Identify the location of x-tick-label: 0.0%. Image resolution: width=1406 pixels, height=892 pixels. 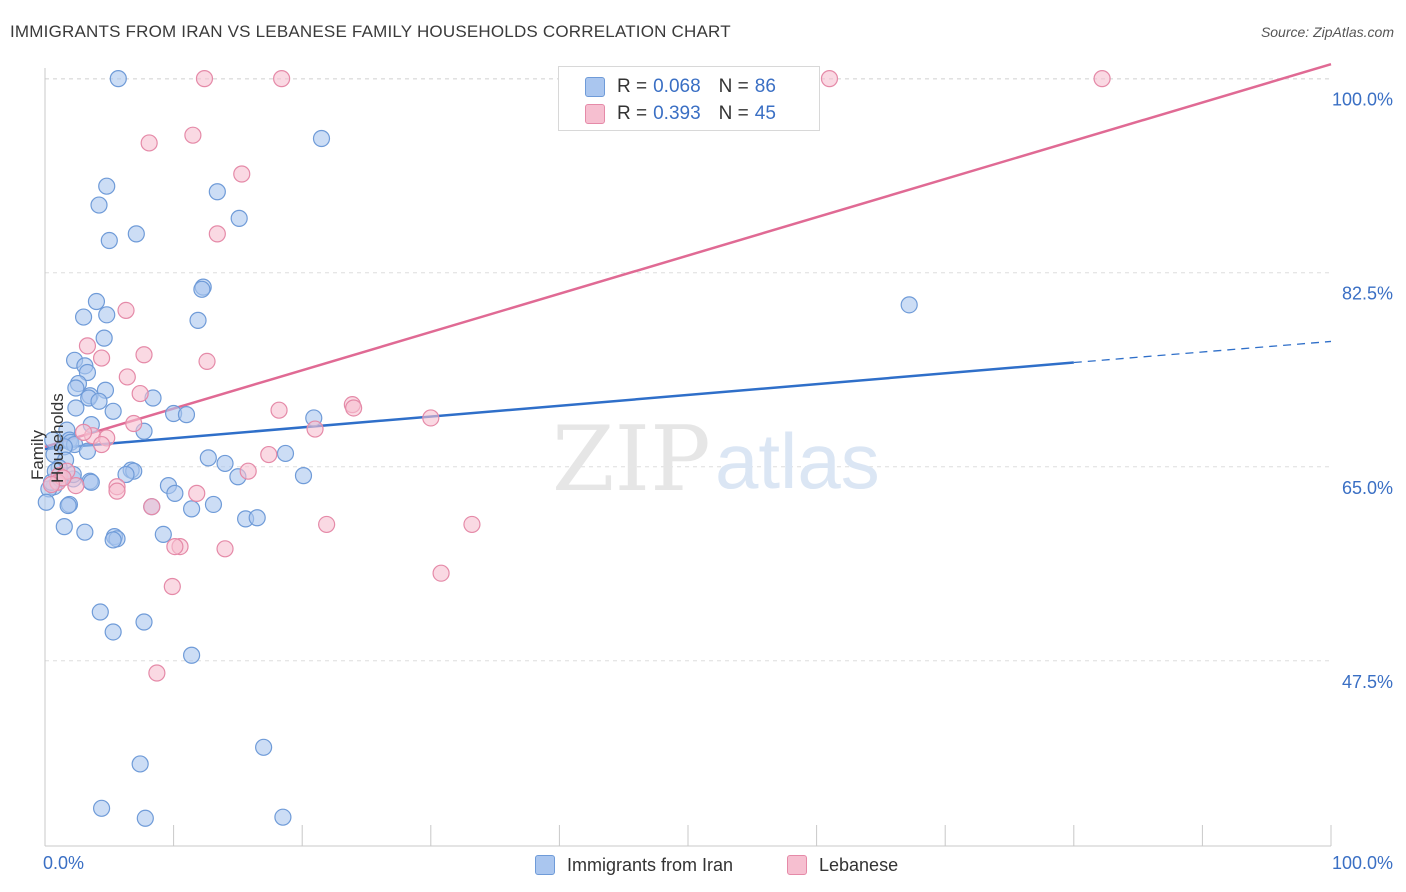
(63, 863).